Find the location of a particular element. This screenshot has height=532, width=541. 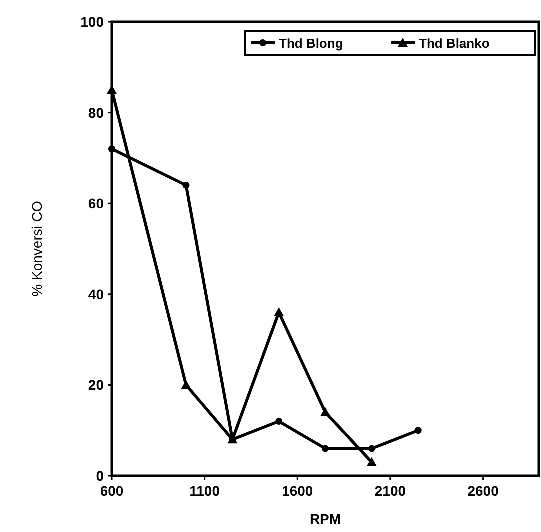

x-tick-label: 2600 is located at coordinates (484, 491).